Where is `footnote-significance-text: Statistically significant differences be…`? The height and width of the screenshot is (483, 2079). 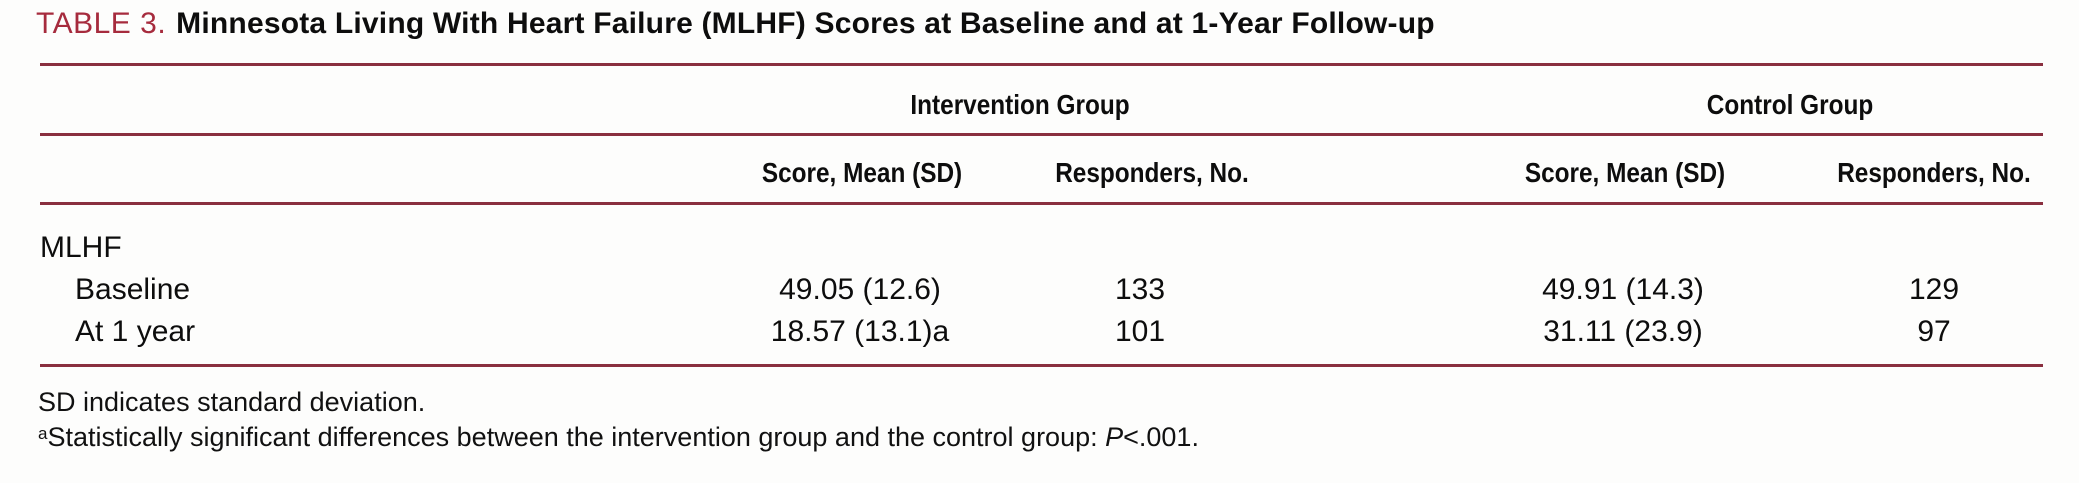 footnote-significance-text: Statistically significant differences be… is located at coordinates (576, 437).